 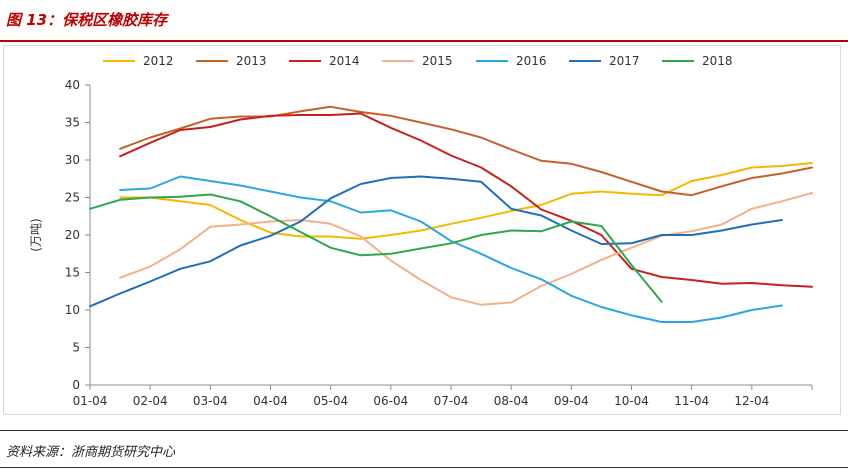 I want to click on y-tick-label: 5, so click(x=76, y=348).